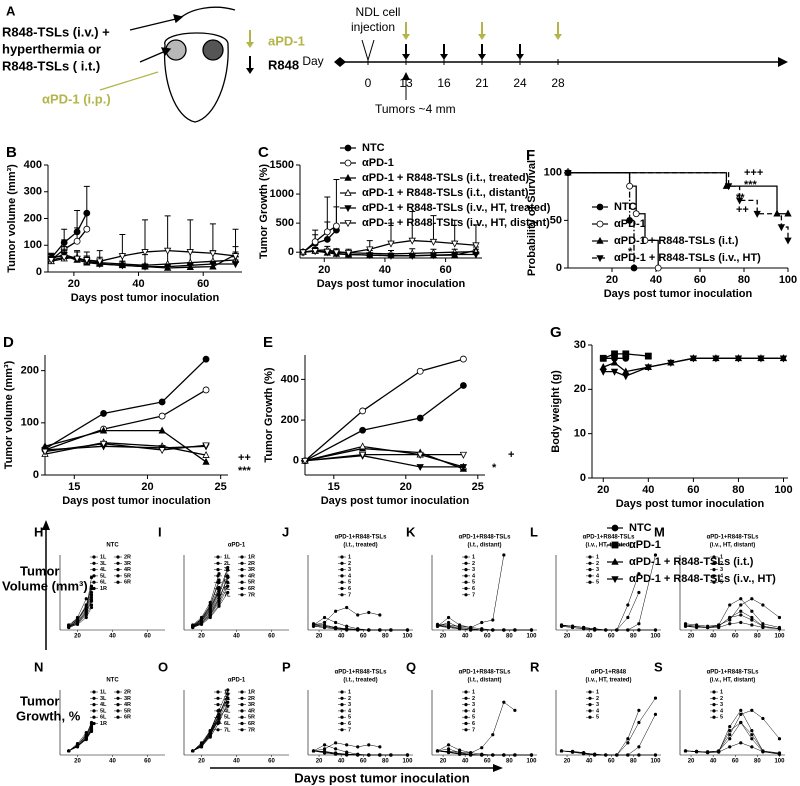  Describe the element at coordinates (485, 673) in the screenshot. I see `panel-title: αPD-1+R848-TSLs` at that location.